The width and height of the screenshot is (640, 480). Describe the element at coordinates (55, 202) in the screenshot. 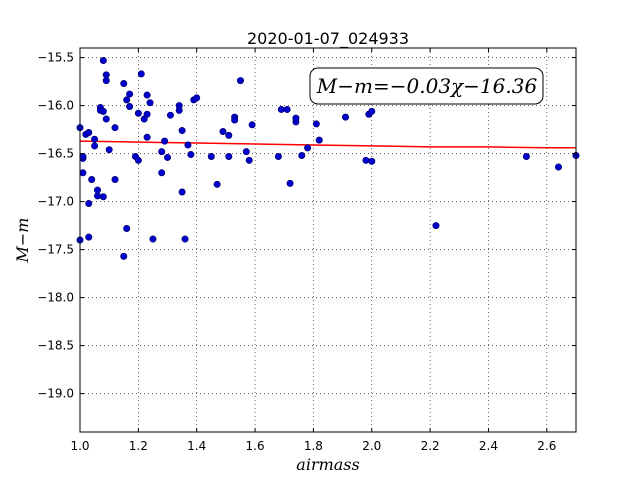

I see `y-tick-label: −17.0` at that location.